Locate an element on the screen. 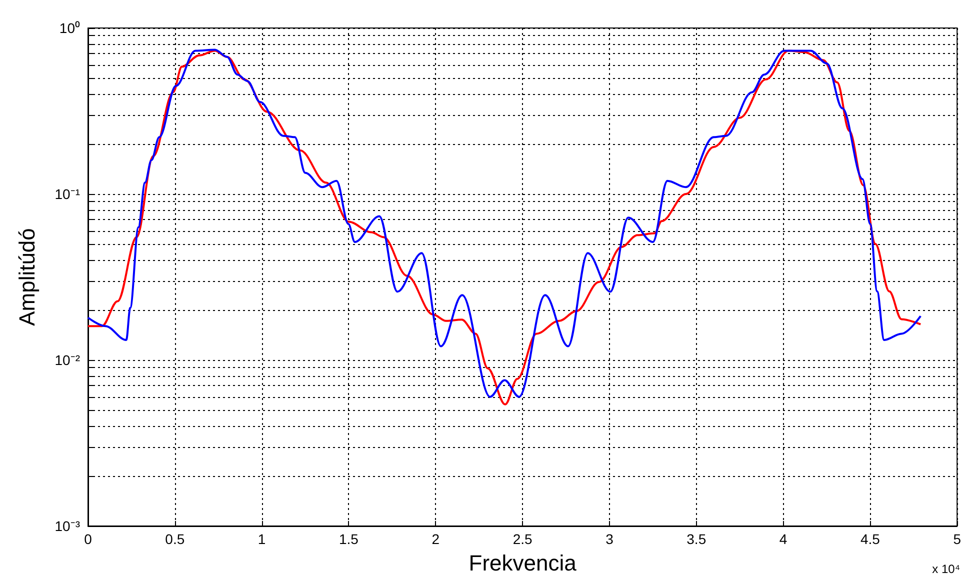 The width and height of the screenshot is (972, 587). x-tick-label: 3.5 is located at coordinates (696, 539).